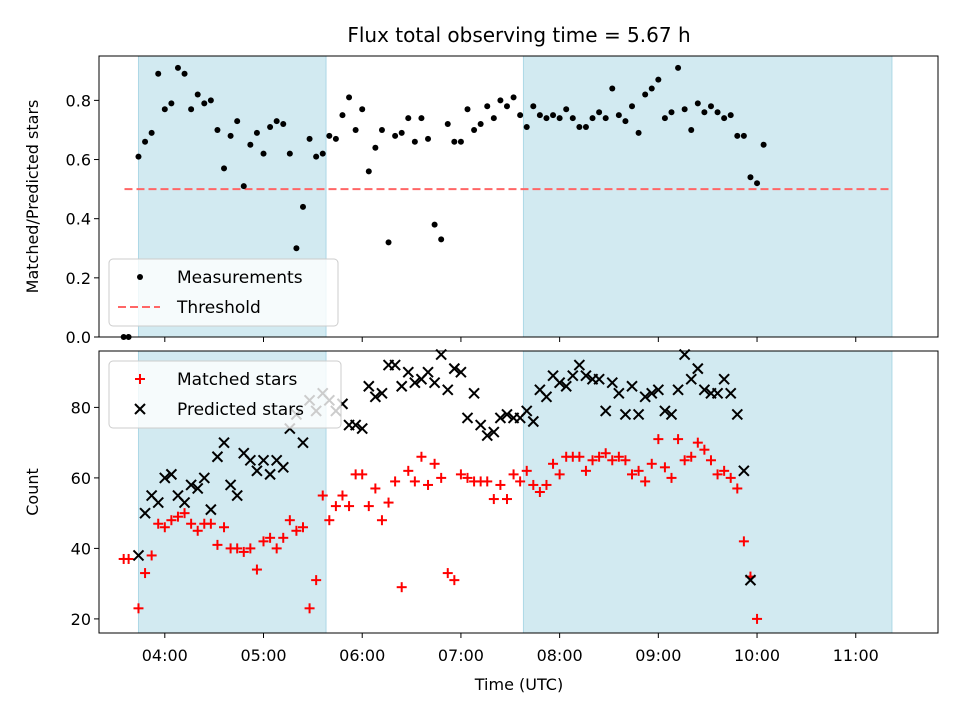  What do you see at coordinates (78, 160) in the screenshot?
I see `y-tick-label: 0.6` at bounding box center [78, 160].